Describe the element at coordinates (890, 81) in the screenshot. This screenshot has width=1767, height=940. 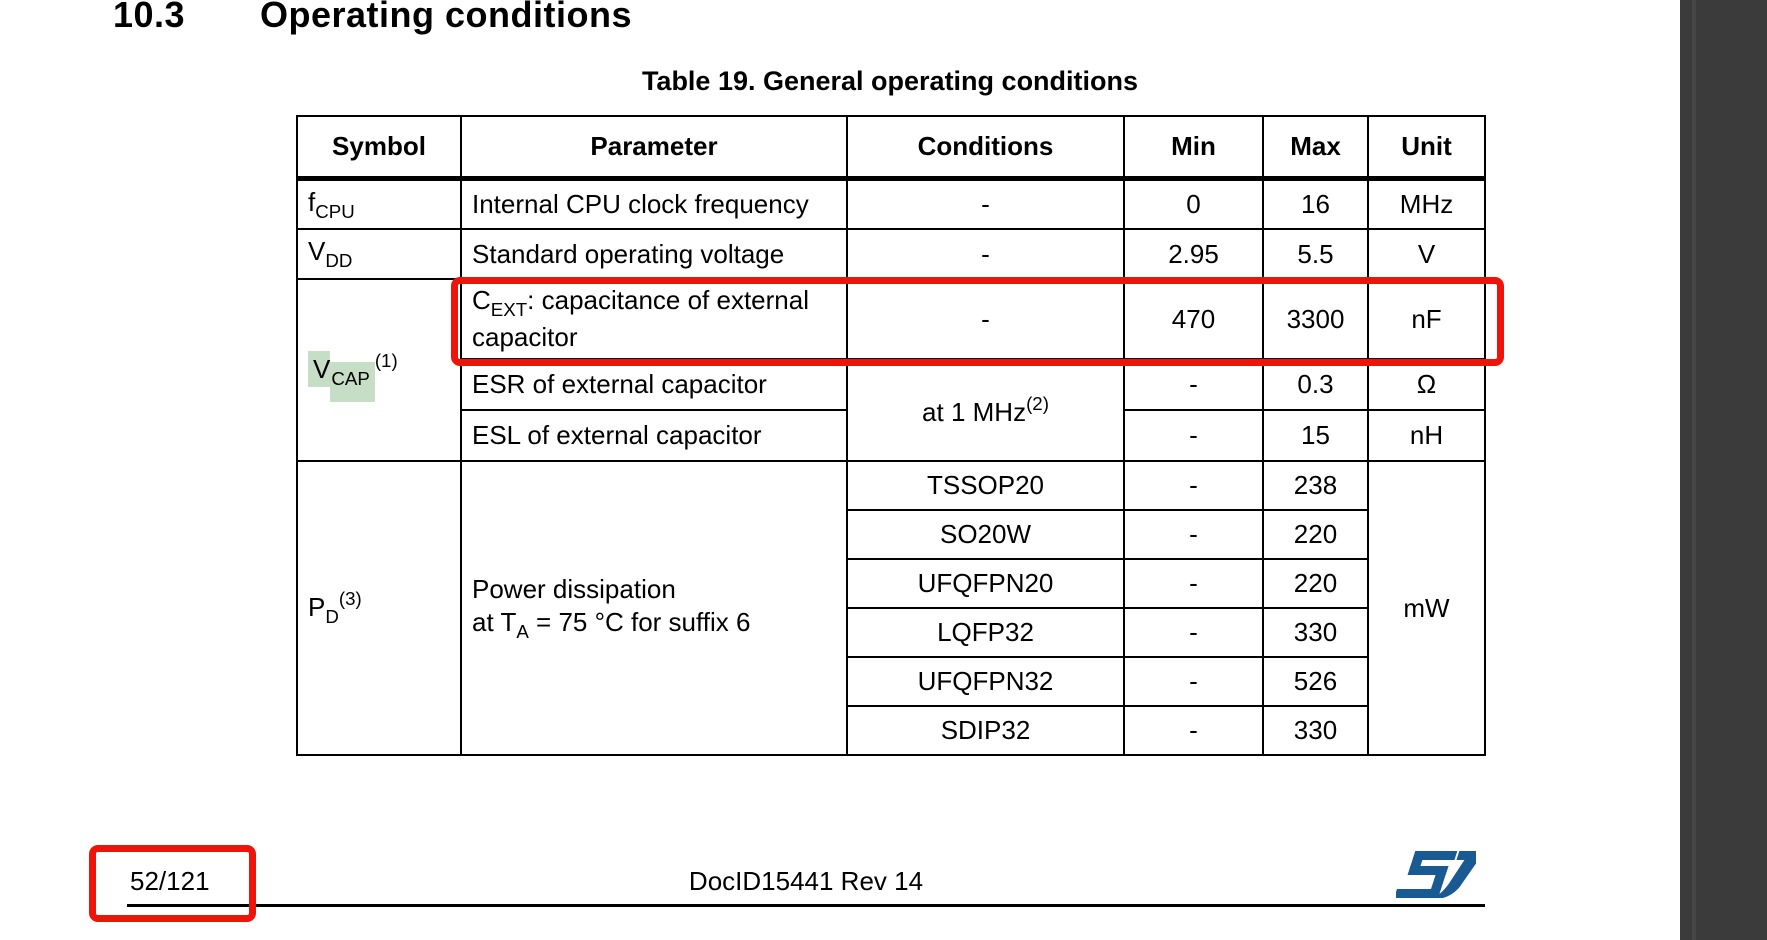
I see `table-caption: Table 19. General operating conditions` at that location.